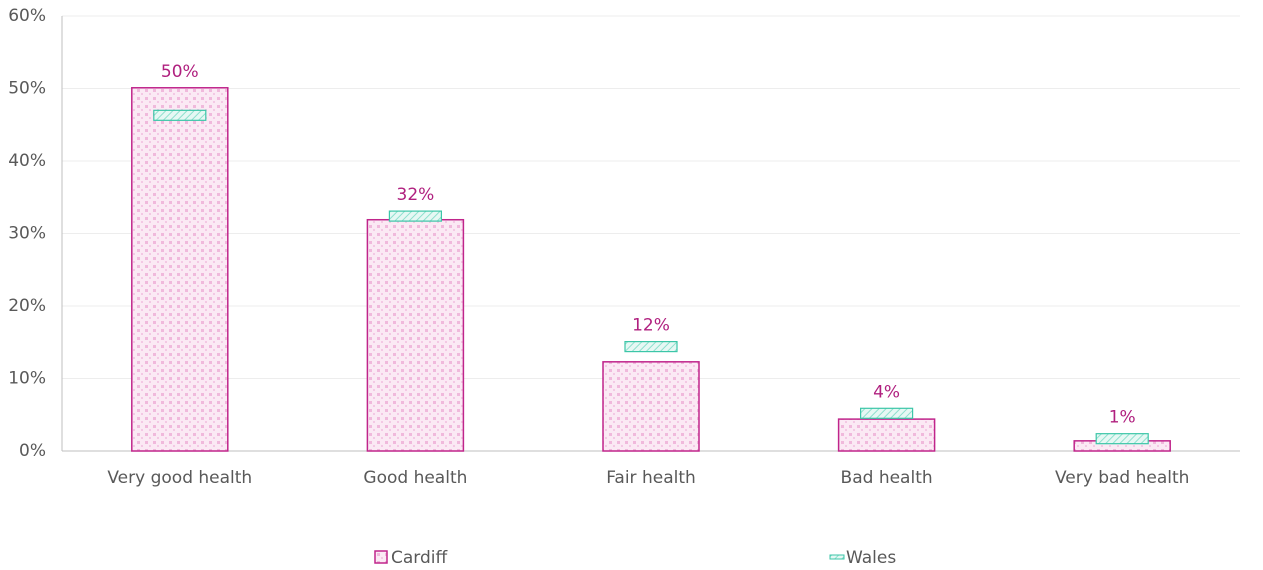  I want to click on x-tick-label: Very bad health, so click(1122, 478).